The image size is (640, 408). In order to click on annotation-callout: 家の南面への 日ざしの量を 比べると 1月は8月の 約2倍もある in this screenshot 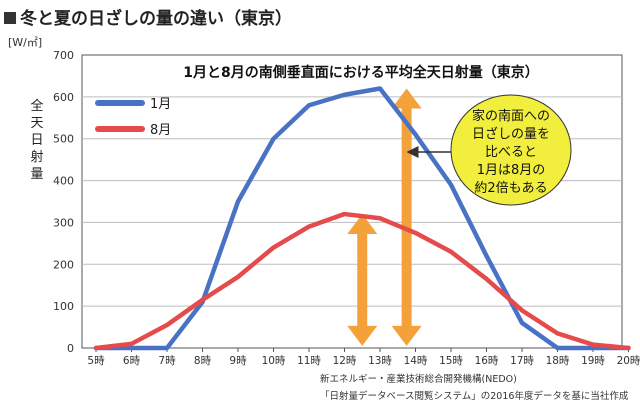, I will do `click(489, 150)`.